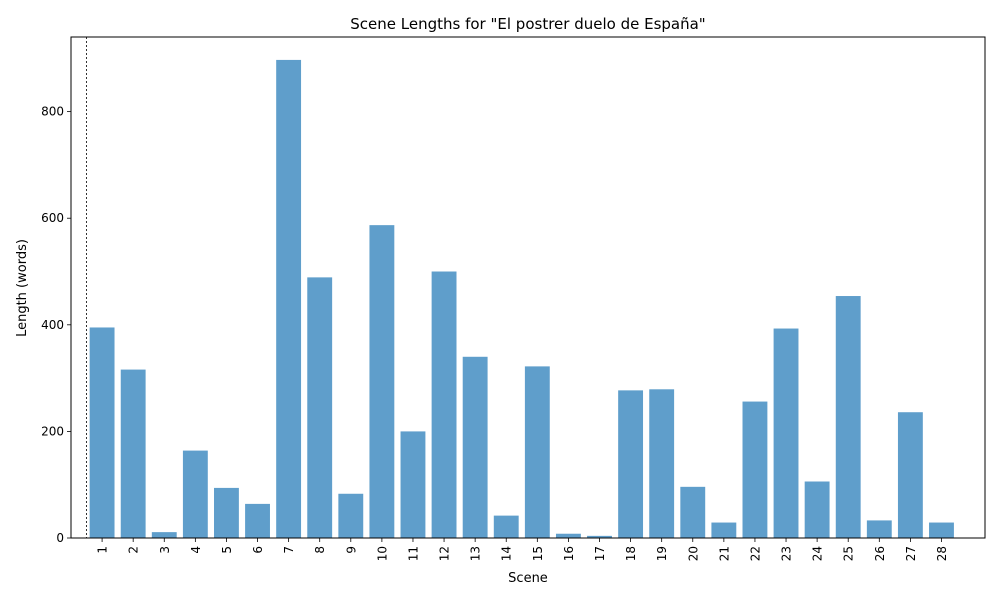 The height and width of the screenshot is (604, 1000). Describe the element at coordinates (134, 550) in the screenshot. I see `x-tick-label: 2` at that location.